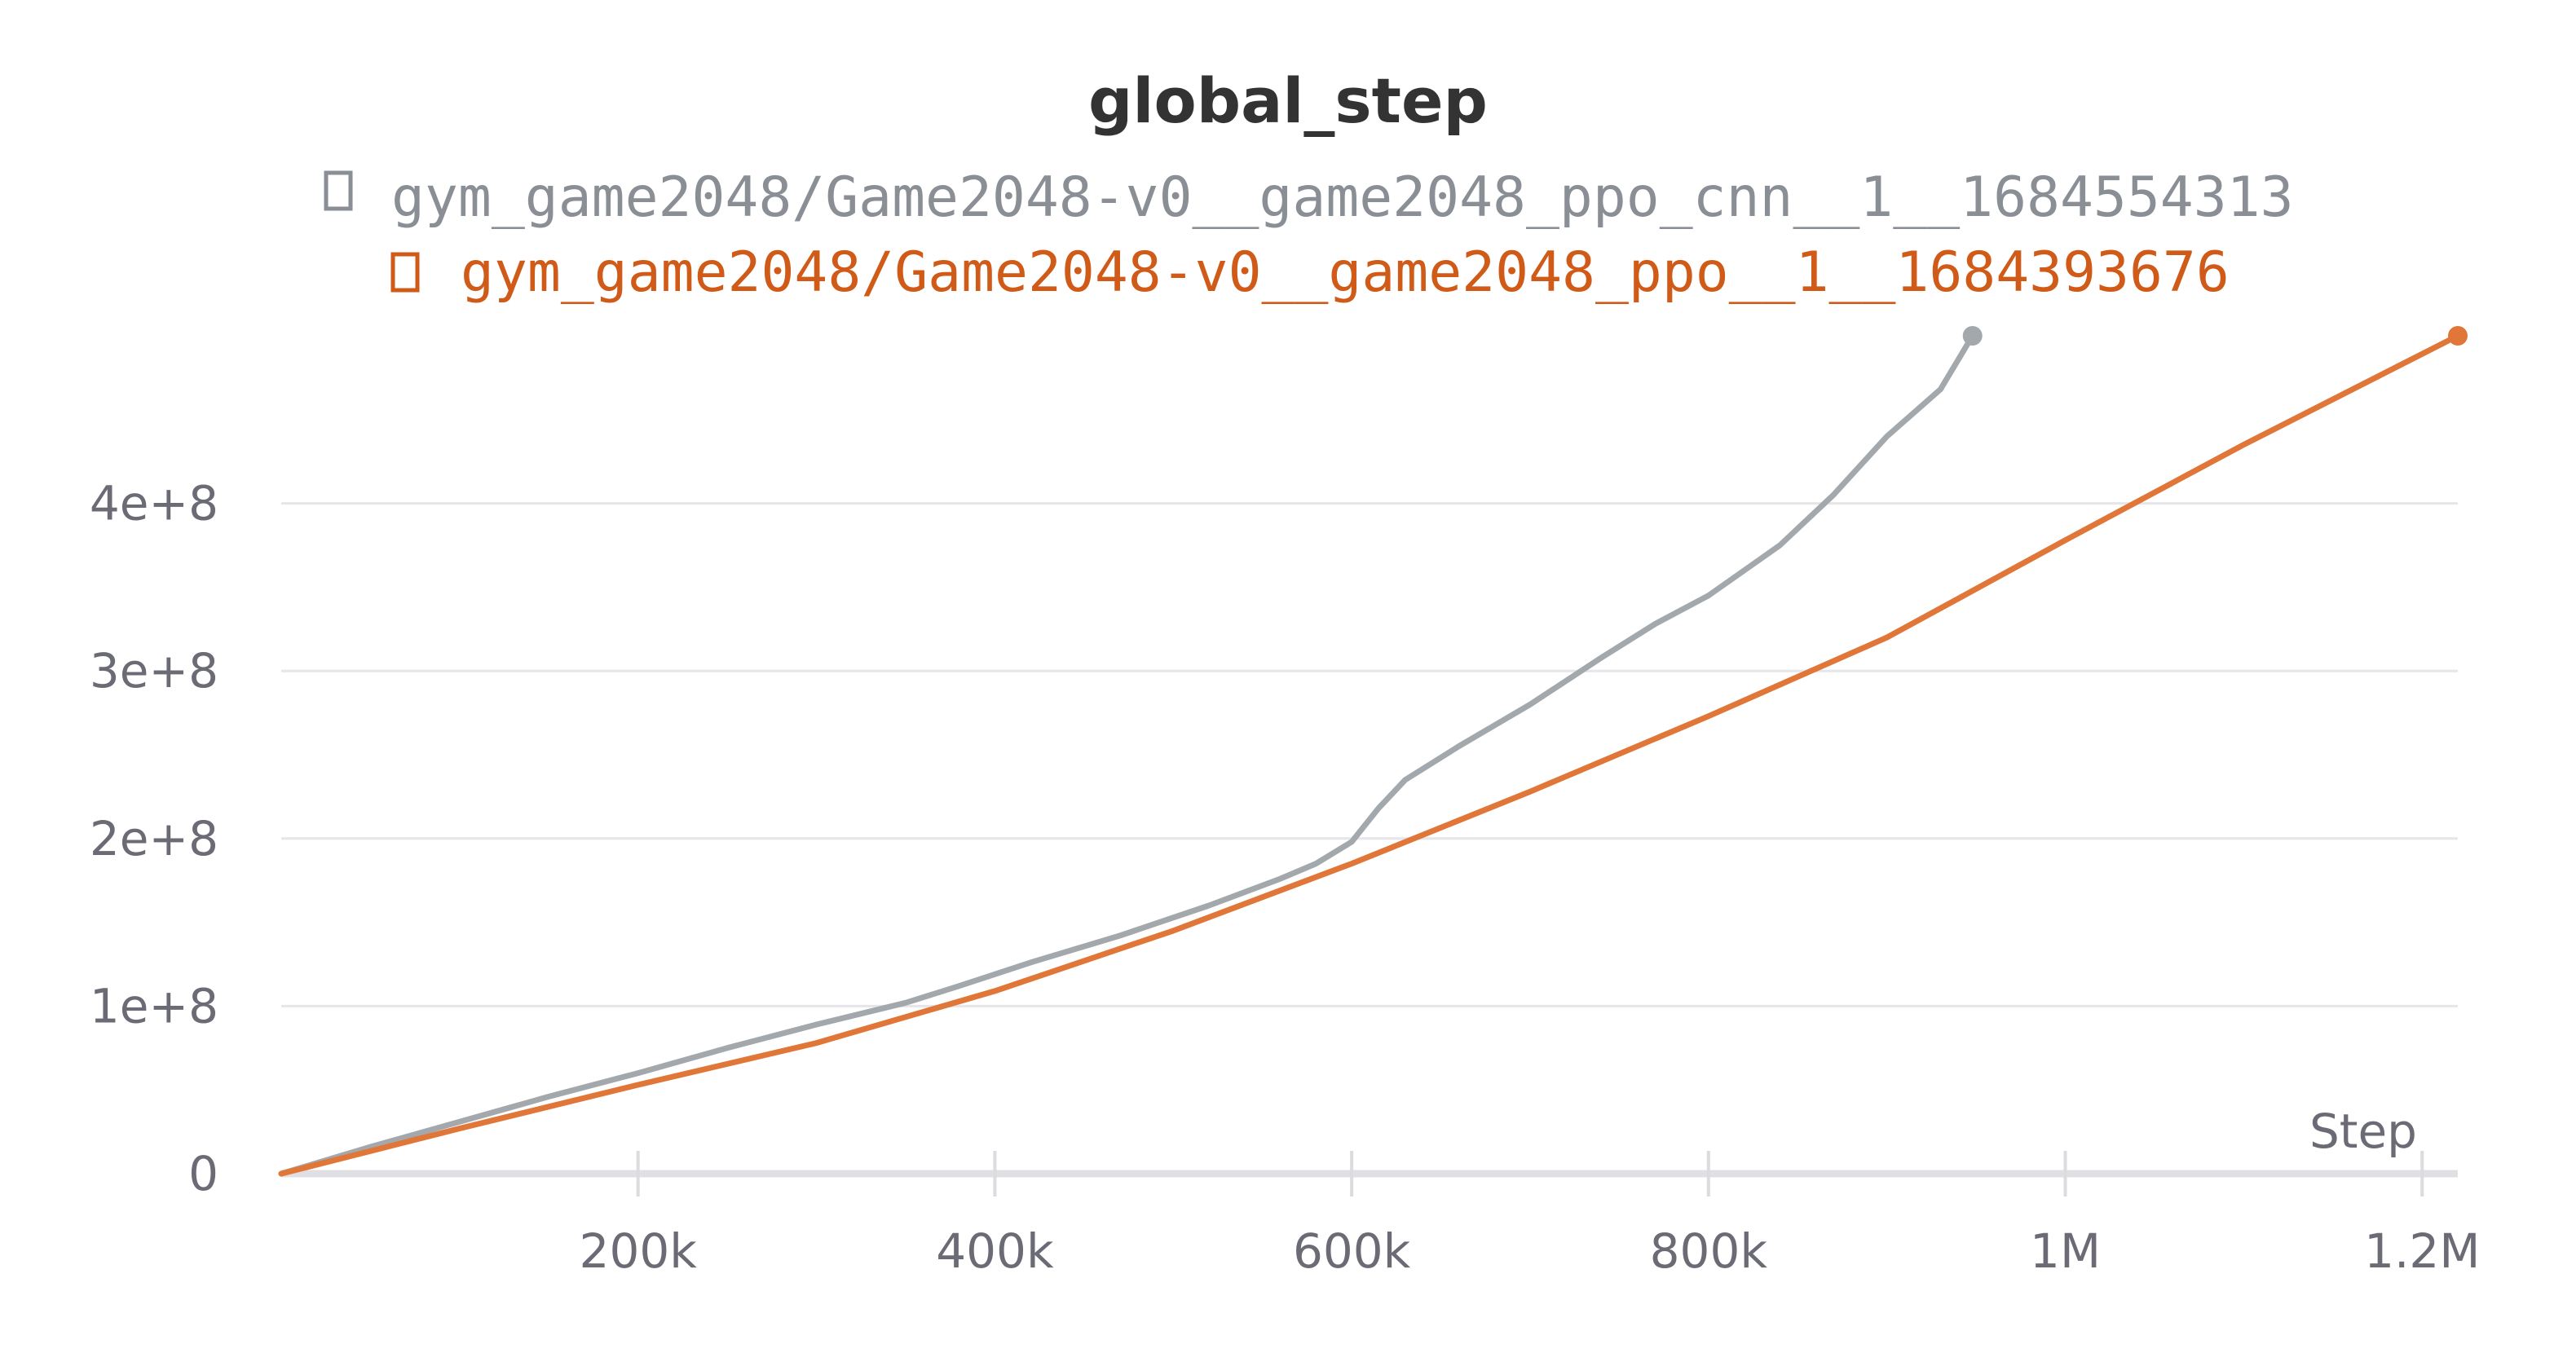 This screenshot has width=2576, height=1353. I want to click on y-tick-label: 0, so click(203, 1173).